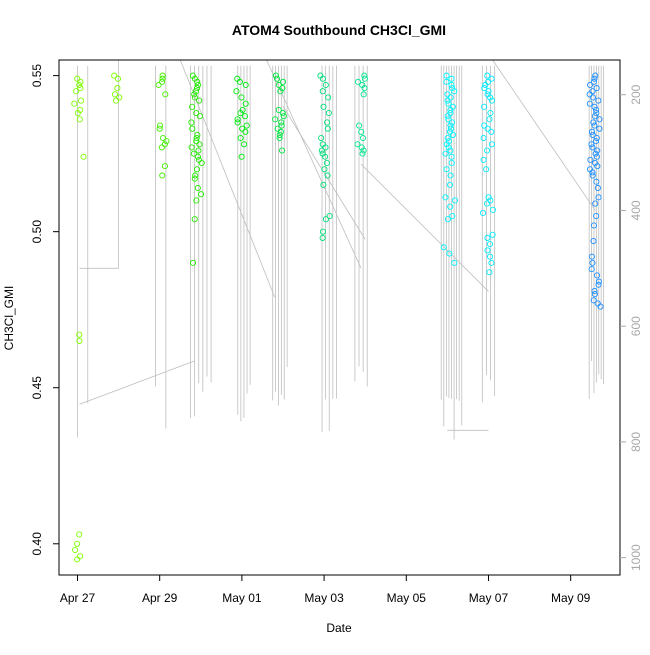 The image size is (650, 655). I want to click on x-tick-label: Apr 29, so click(160, 598).